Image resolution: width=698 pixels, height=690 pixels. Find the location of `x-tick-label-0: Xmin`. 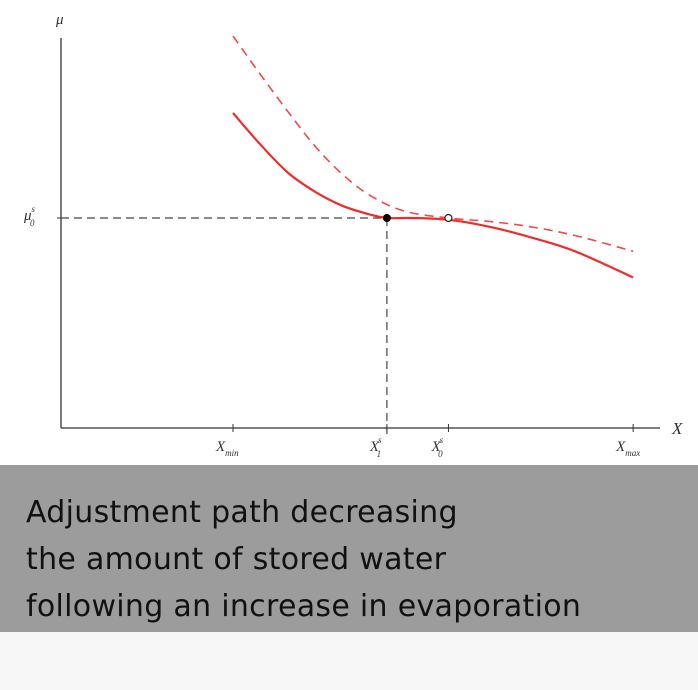

x-tick-label-0: Xmin is located at coordinates (227, 448).